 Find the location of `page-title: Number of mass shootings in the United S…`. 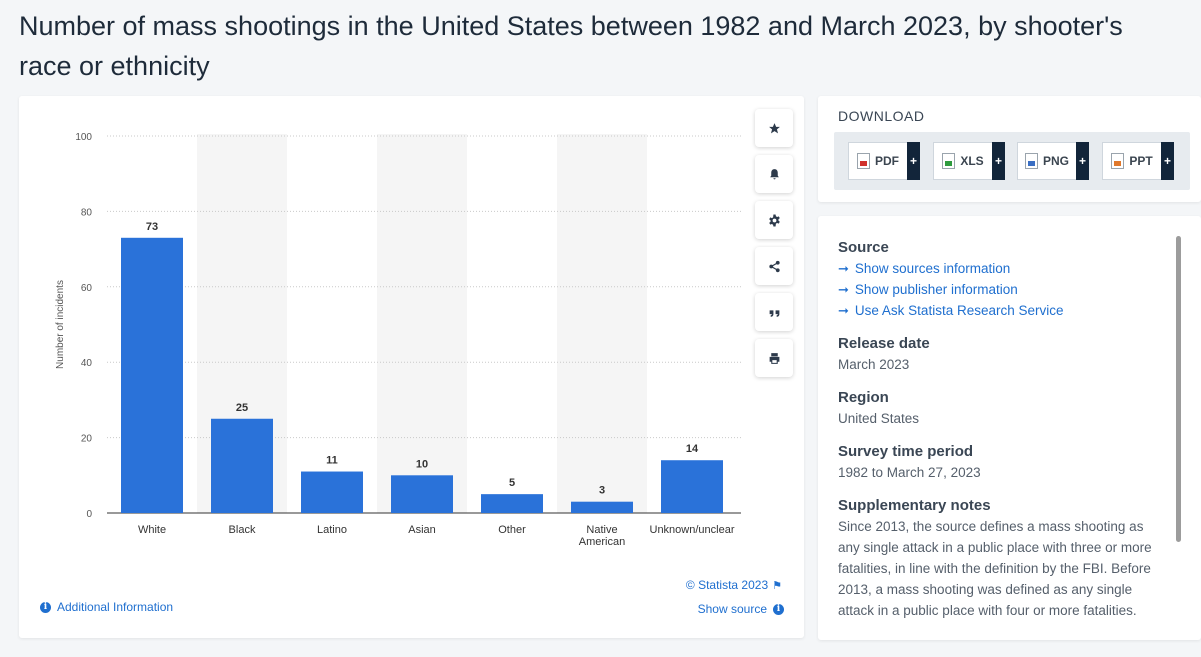

page-title: Number of mass shootings in the United S… is located at coordinates (571, 46).